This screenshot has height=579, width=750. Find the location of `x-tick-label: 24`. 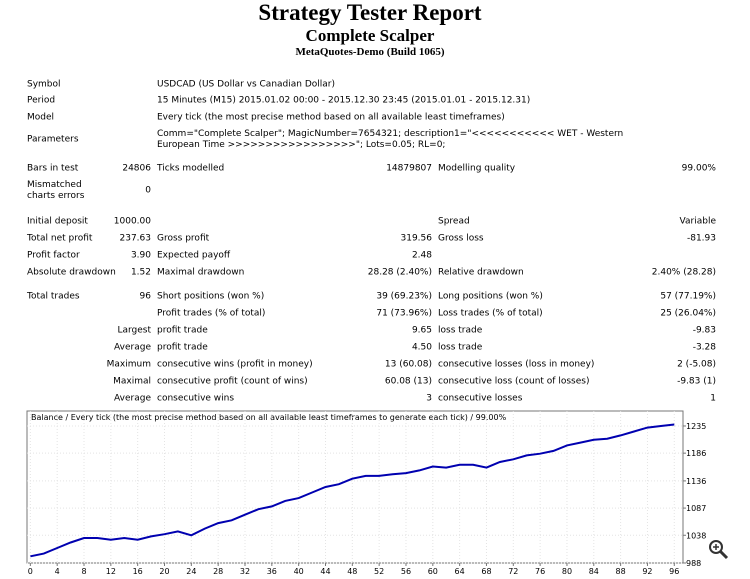

x-tick-label: 24 is located at coordinates (191, 571).